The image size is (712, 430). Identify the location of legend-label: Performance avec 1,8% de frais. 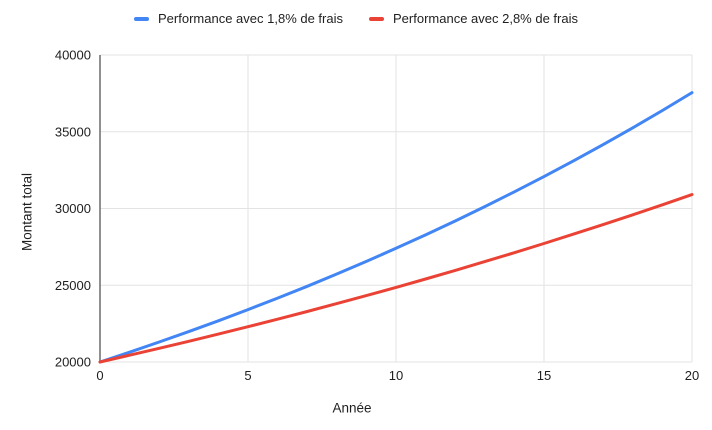
(250, 18).